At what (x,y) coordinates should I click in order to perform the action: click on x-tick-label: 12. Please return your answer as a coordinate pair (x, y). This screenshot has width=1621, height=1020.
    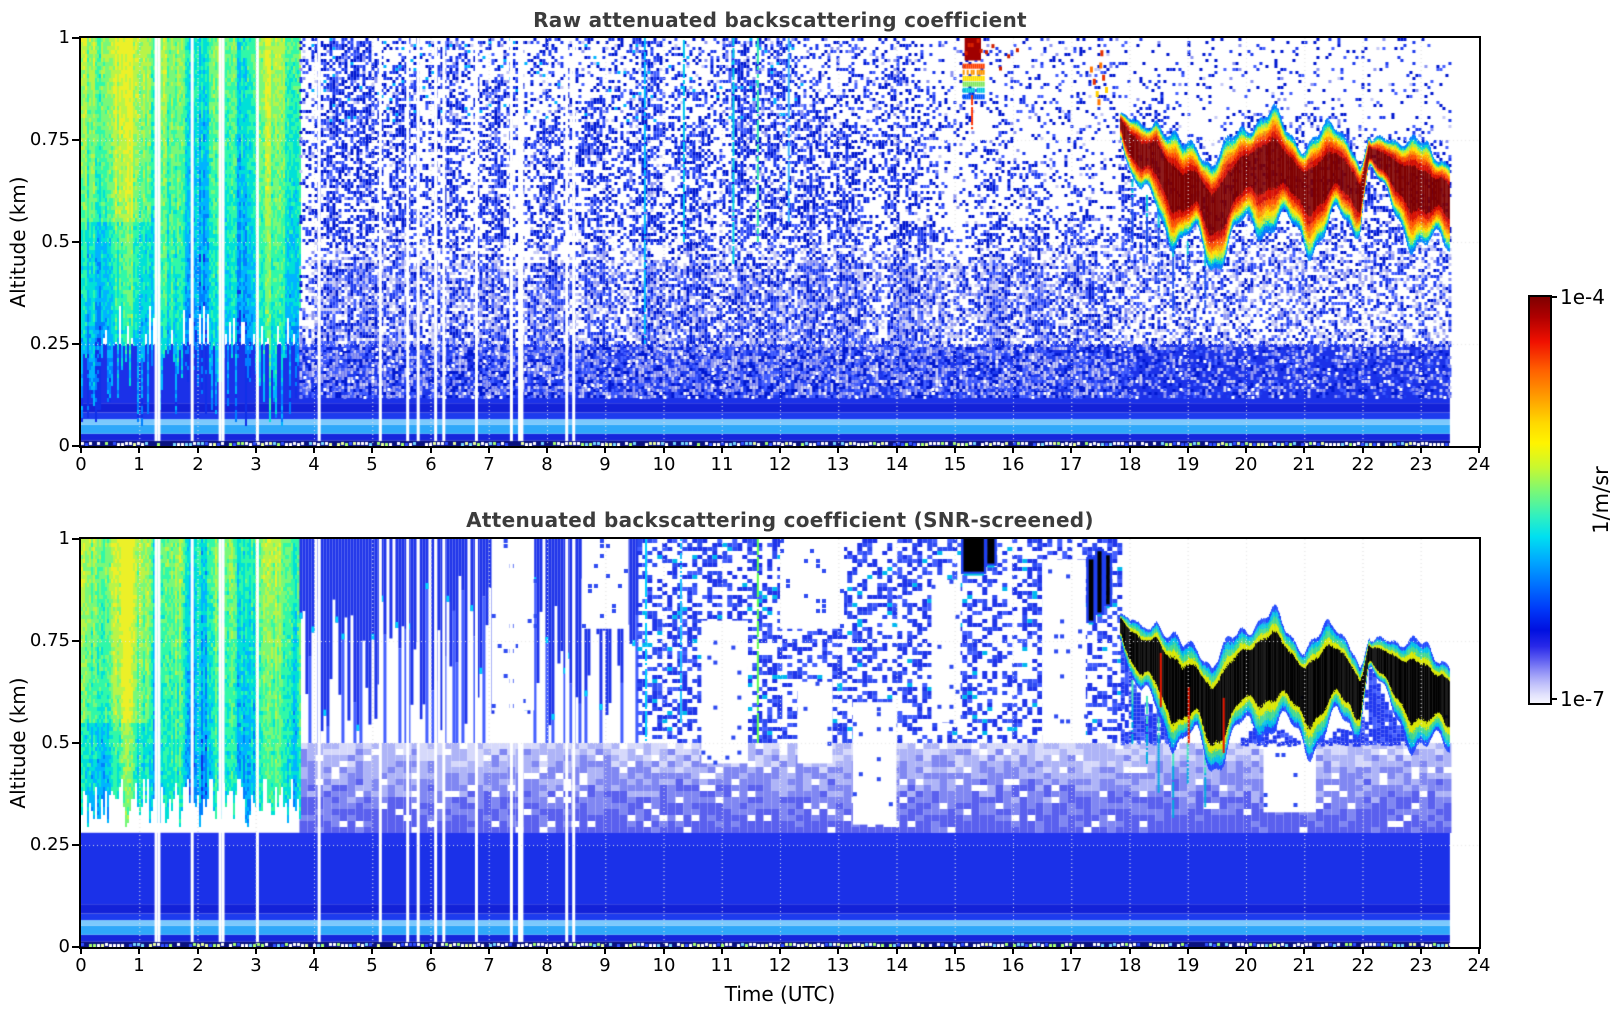
    Looking at the image, I should click on (780, 464).